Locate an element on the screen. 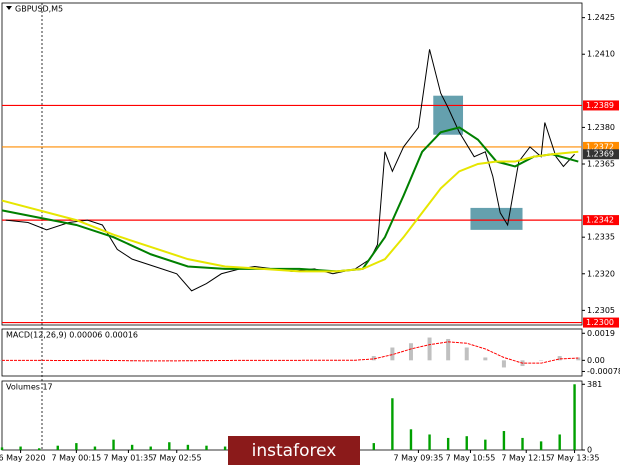  y-tick-label: 1.2305 is located at coordinates (601, 310).